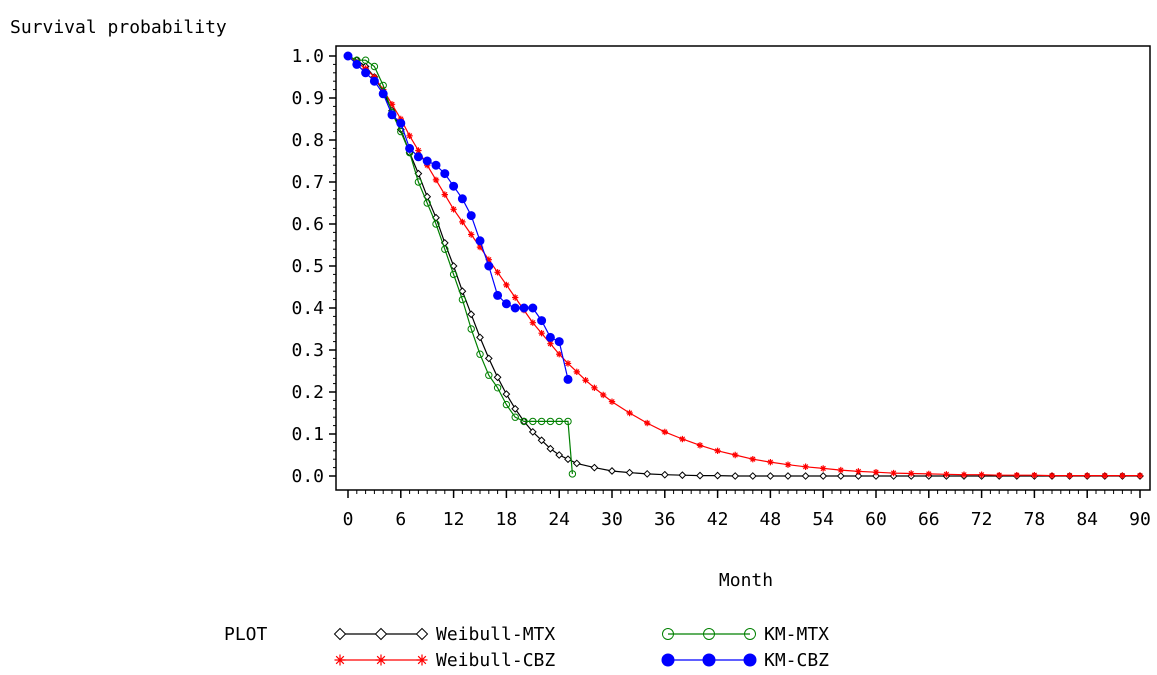 The width and height of the screenshot is (1157, 675). I want to click on legend-item-weibull-mtx: Weibull-MTX, so click(444, 634).